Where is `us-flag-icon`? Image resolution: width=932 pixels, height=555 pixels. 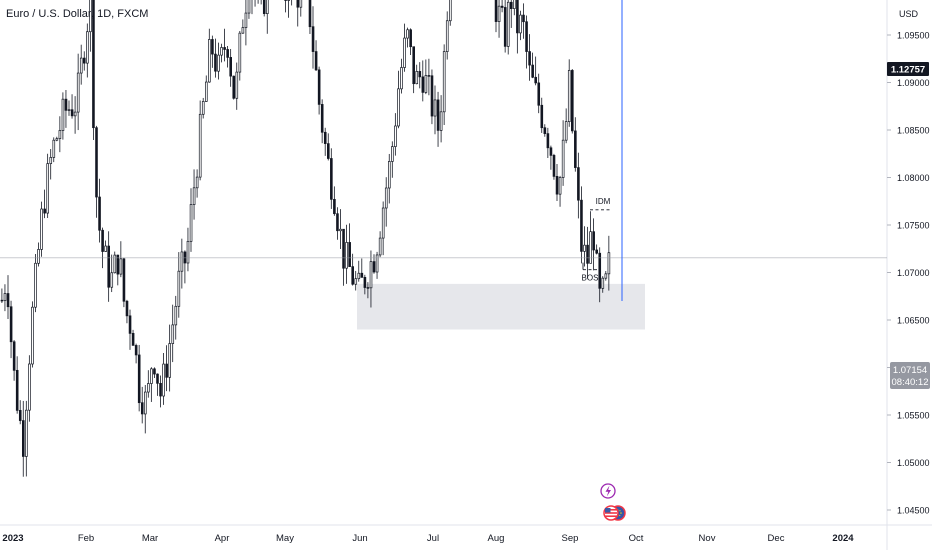 us-flag-icon is located at coordinates (611, 513).